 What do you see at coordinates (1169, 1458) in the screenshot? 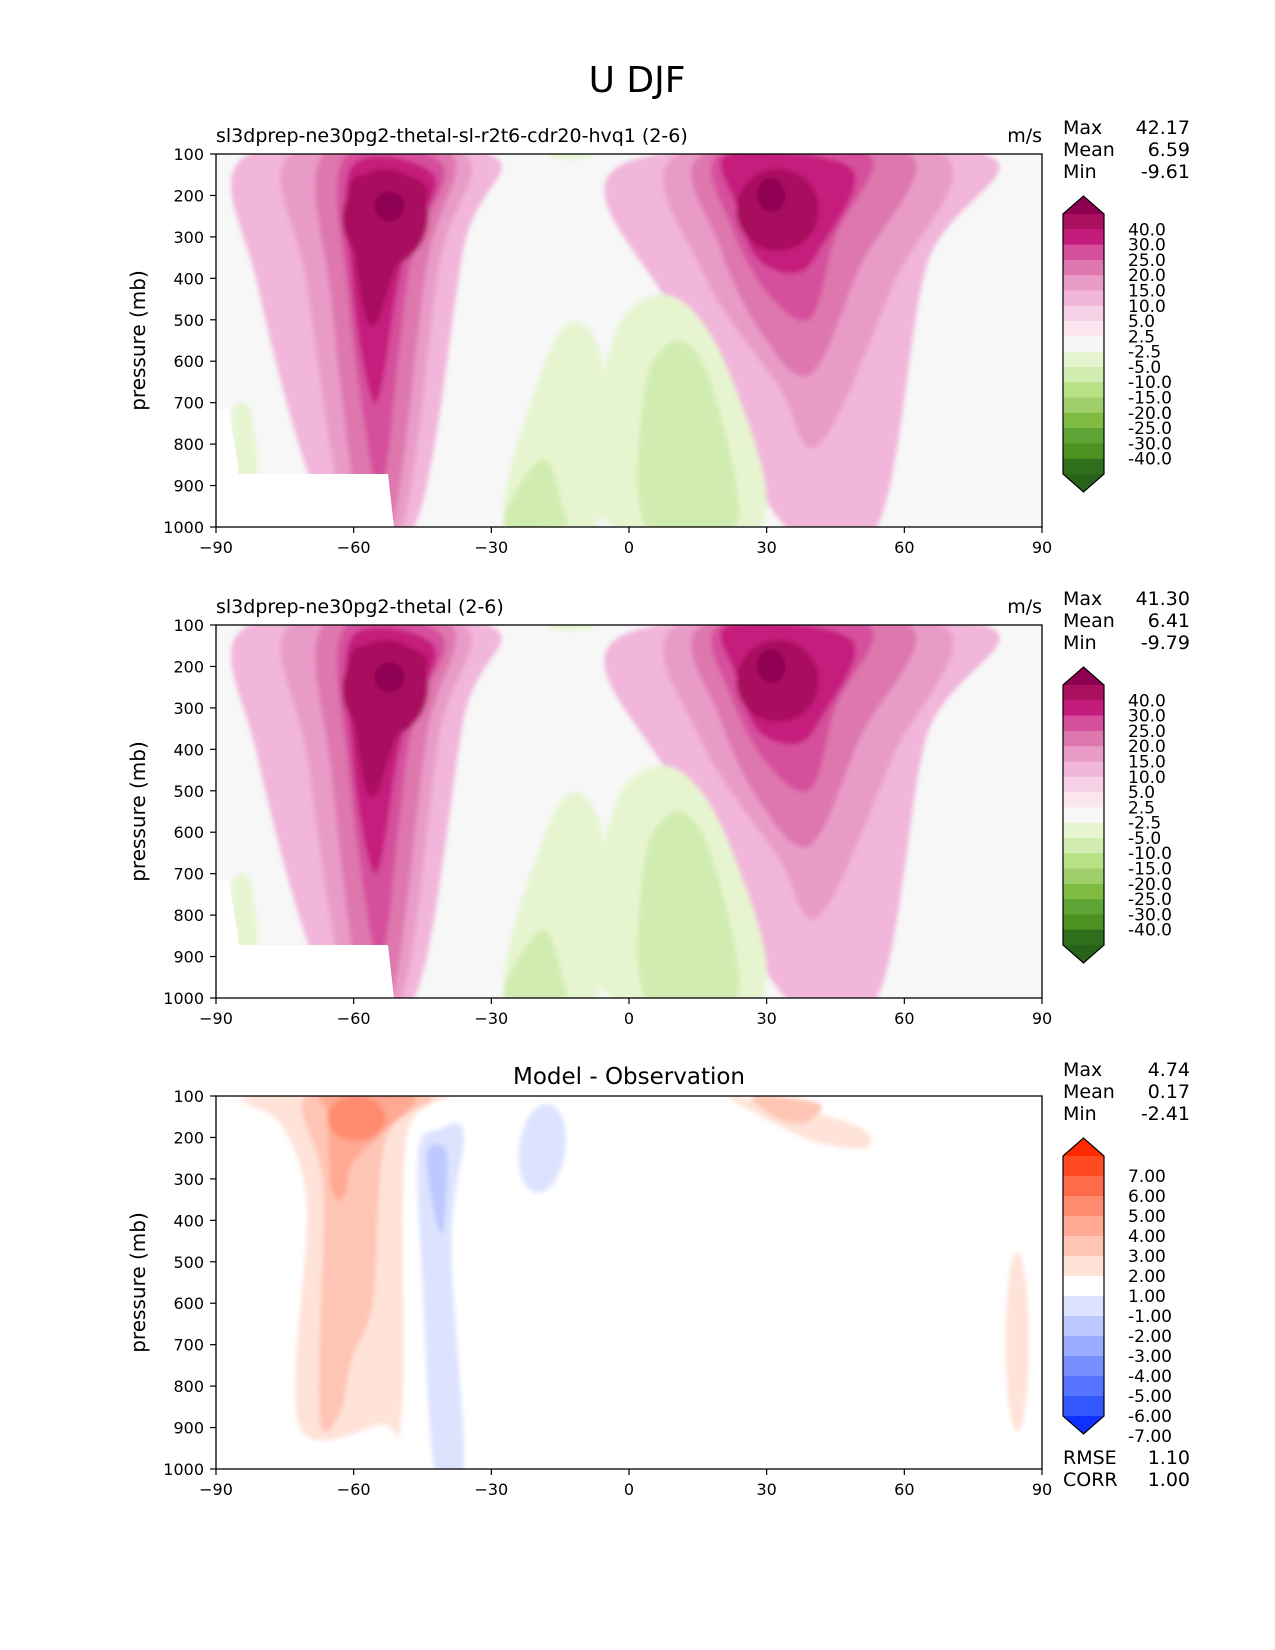
I see `stat-value: 1.10` at bounding box center [1169, 1458].